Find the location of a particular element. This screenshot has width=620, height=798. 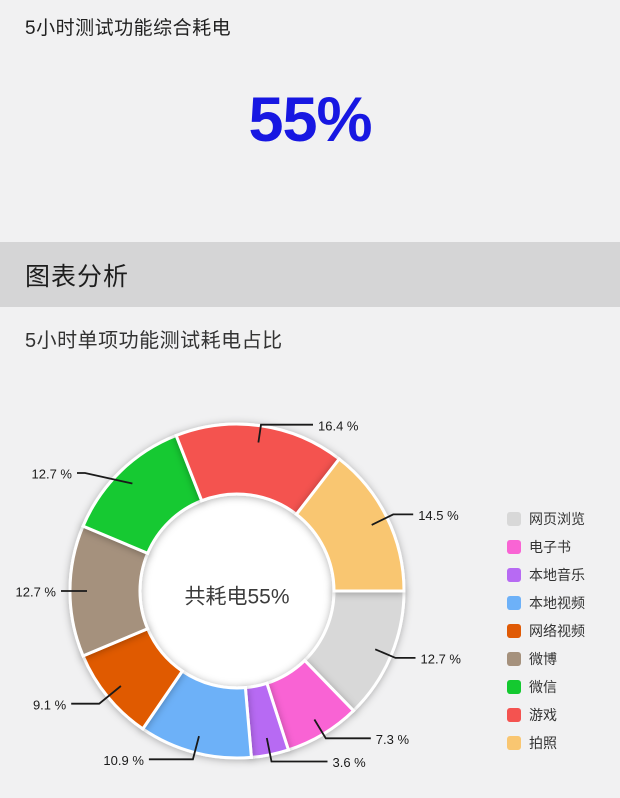

legend-item-拍照: 拍照 is located at coordinates (546, 743).